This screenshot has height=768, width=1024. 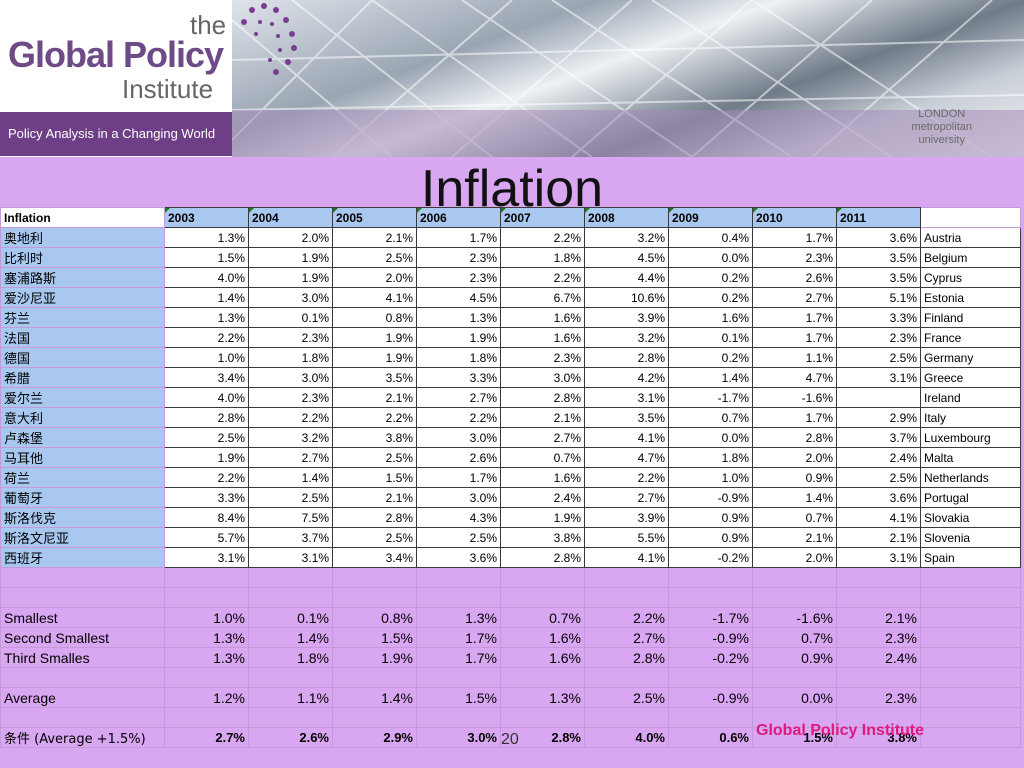 What do you see at coordinates (206, 537) in the screenshot?
I see `inflation-value: 5.7%` at bounding box center [206, 537].